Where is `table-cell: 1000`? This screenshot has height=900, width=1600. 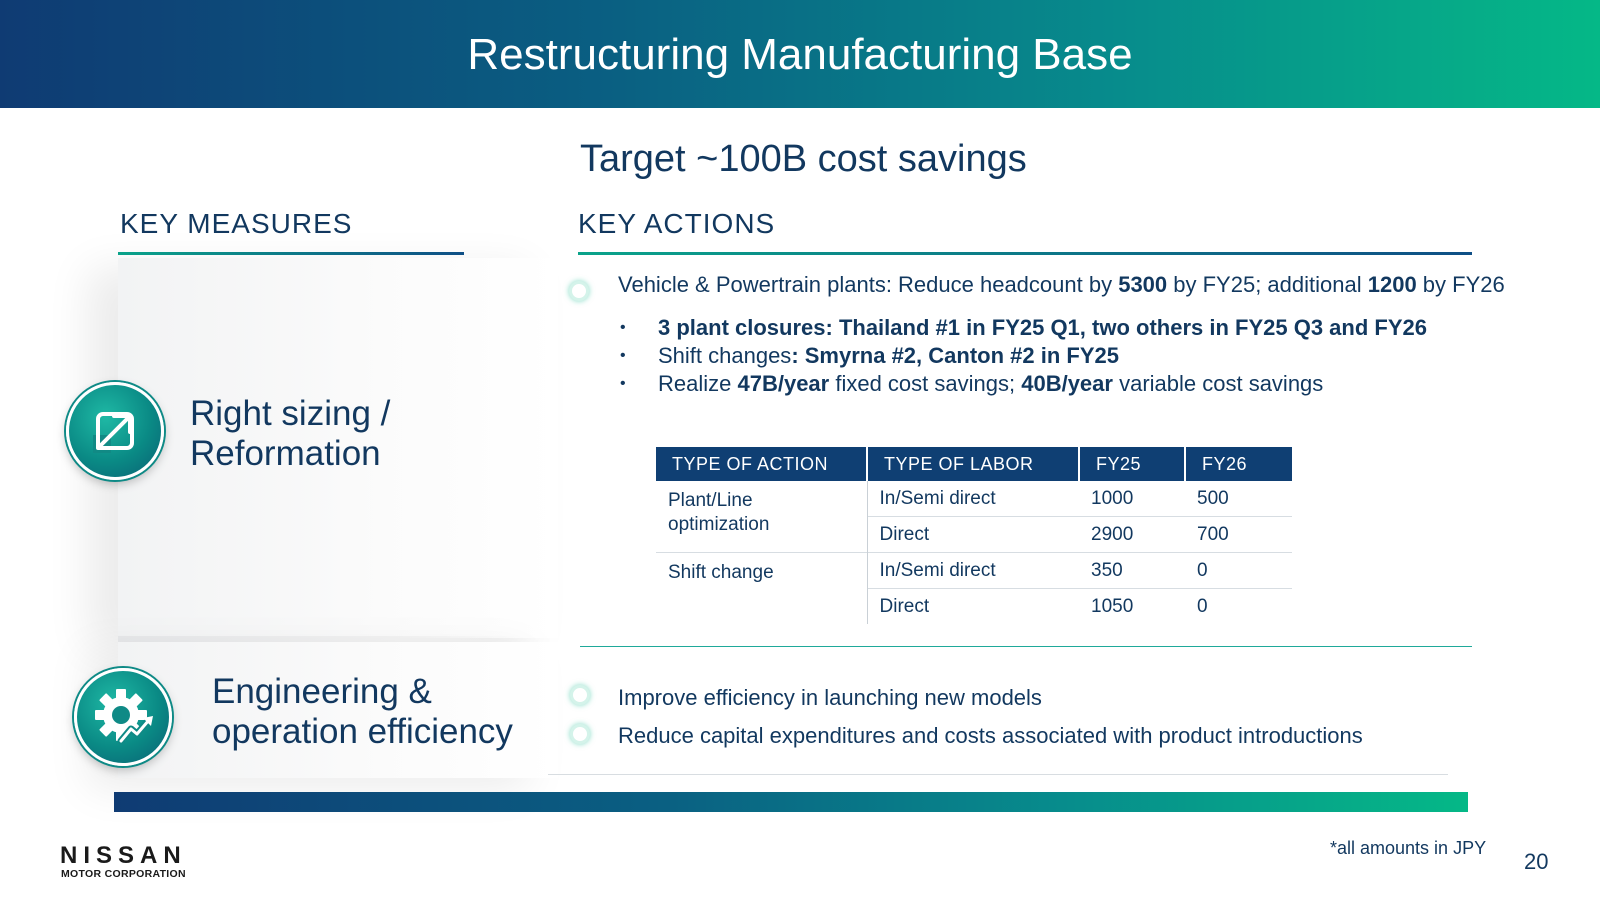
table-cell: 1000 is located at coordinates (1132, 499).